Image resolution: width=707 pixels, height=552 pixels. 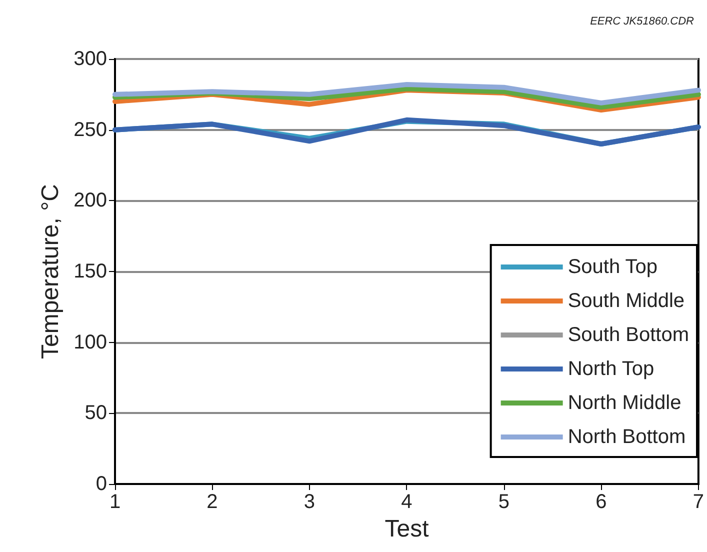 I want to click on y-tick-label: 100, so click(x=90, y=342).